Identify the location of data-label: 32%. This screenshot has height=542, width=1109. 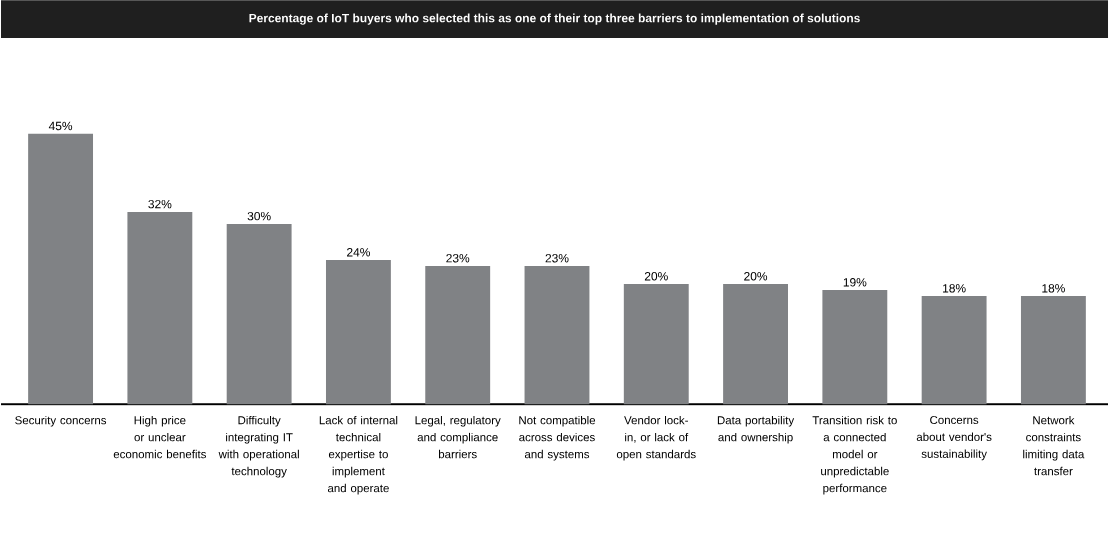
(160, 204).